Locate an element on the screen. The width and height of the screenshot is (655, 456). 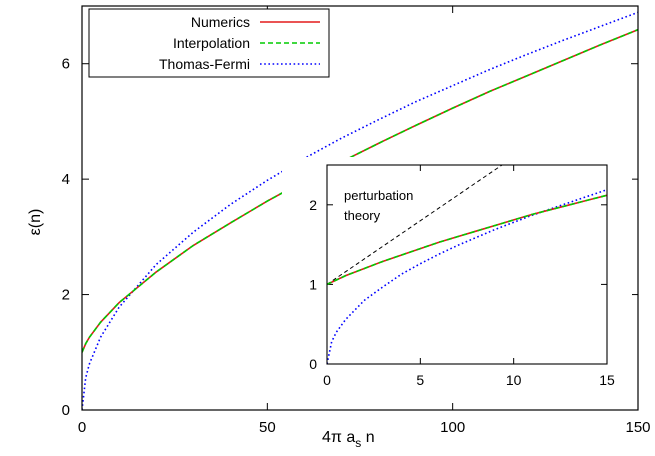
x-axis-label-tail: n is located at coordinates (367, 437).